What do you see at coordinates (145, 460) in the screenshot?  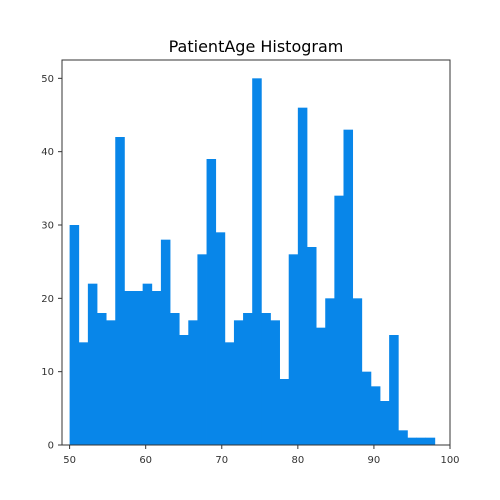 I see `x-tick-label-1: 60` at bounding box center [145, 460].